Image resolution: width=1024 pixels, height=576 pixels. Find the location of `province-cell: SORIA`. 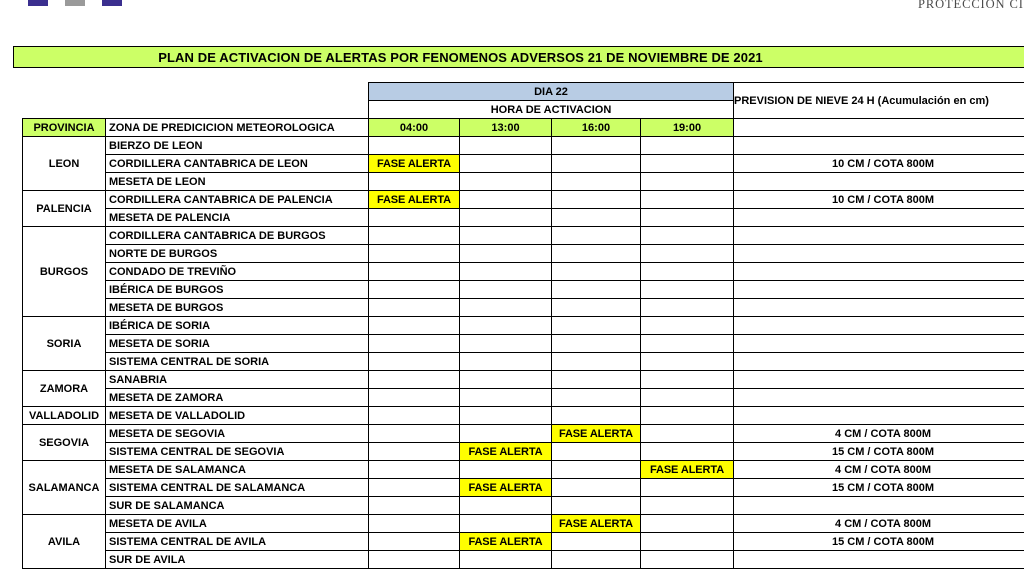

province-cell: SORIA is located at coordinates (64, 343).